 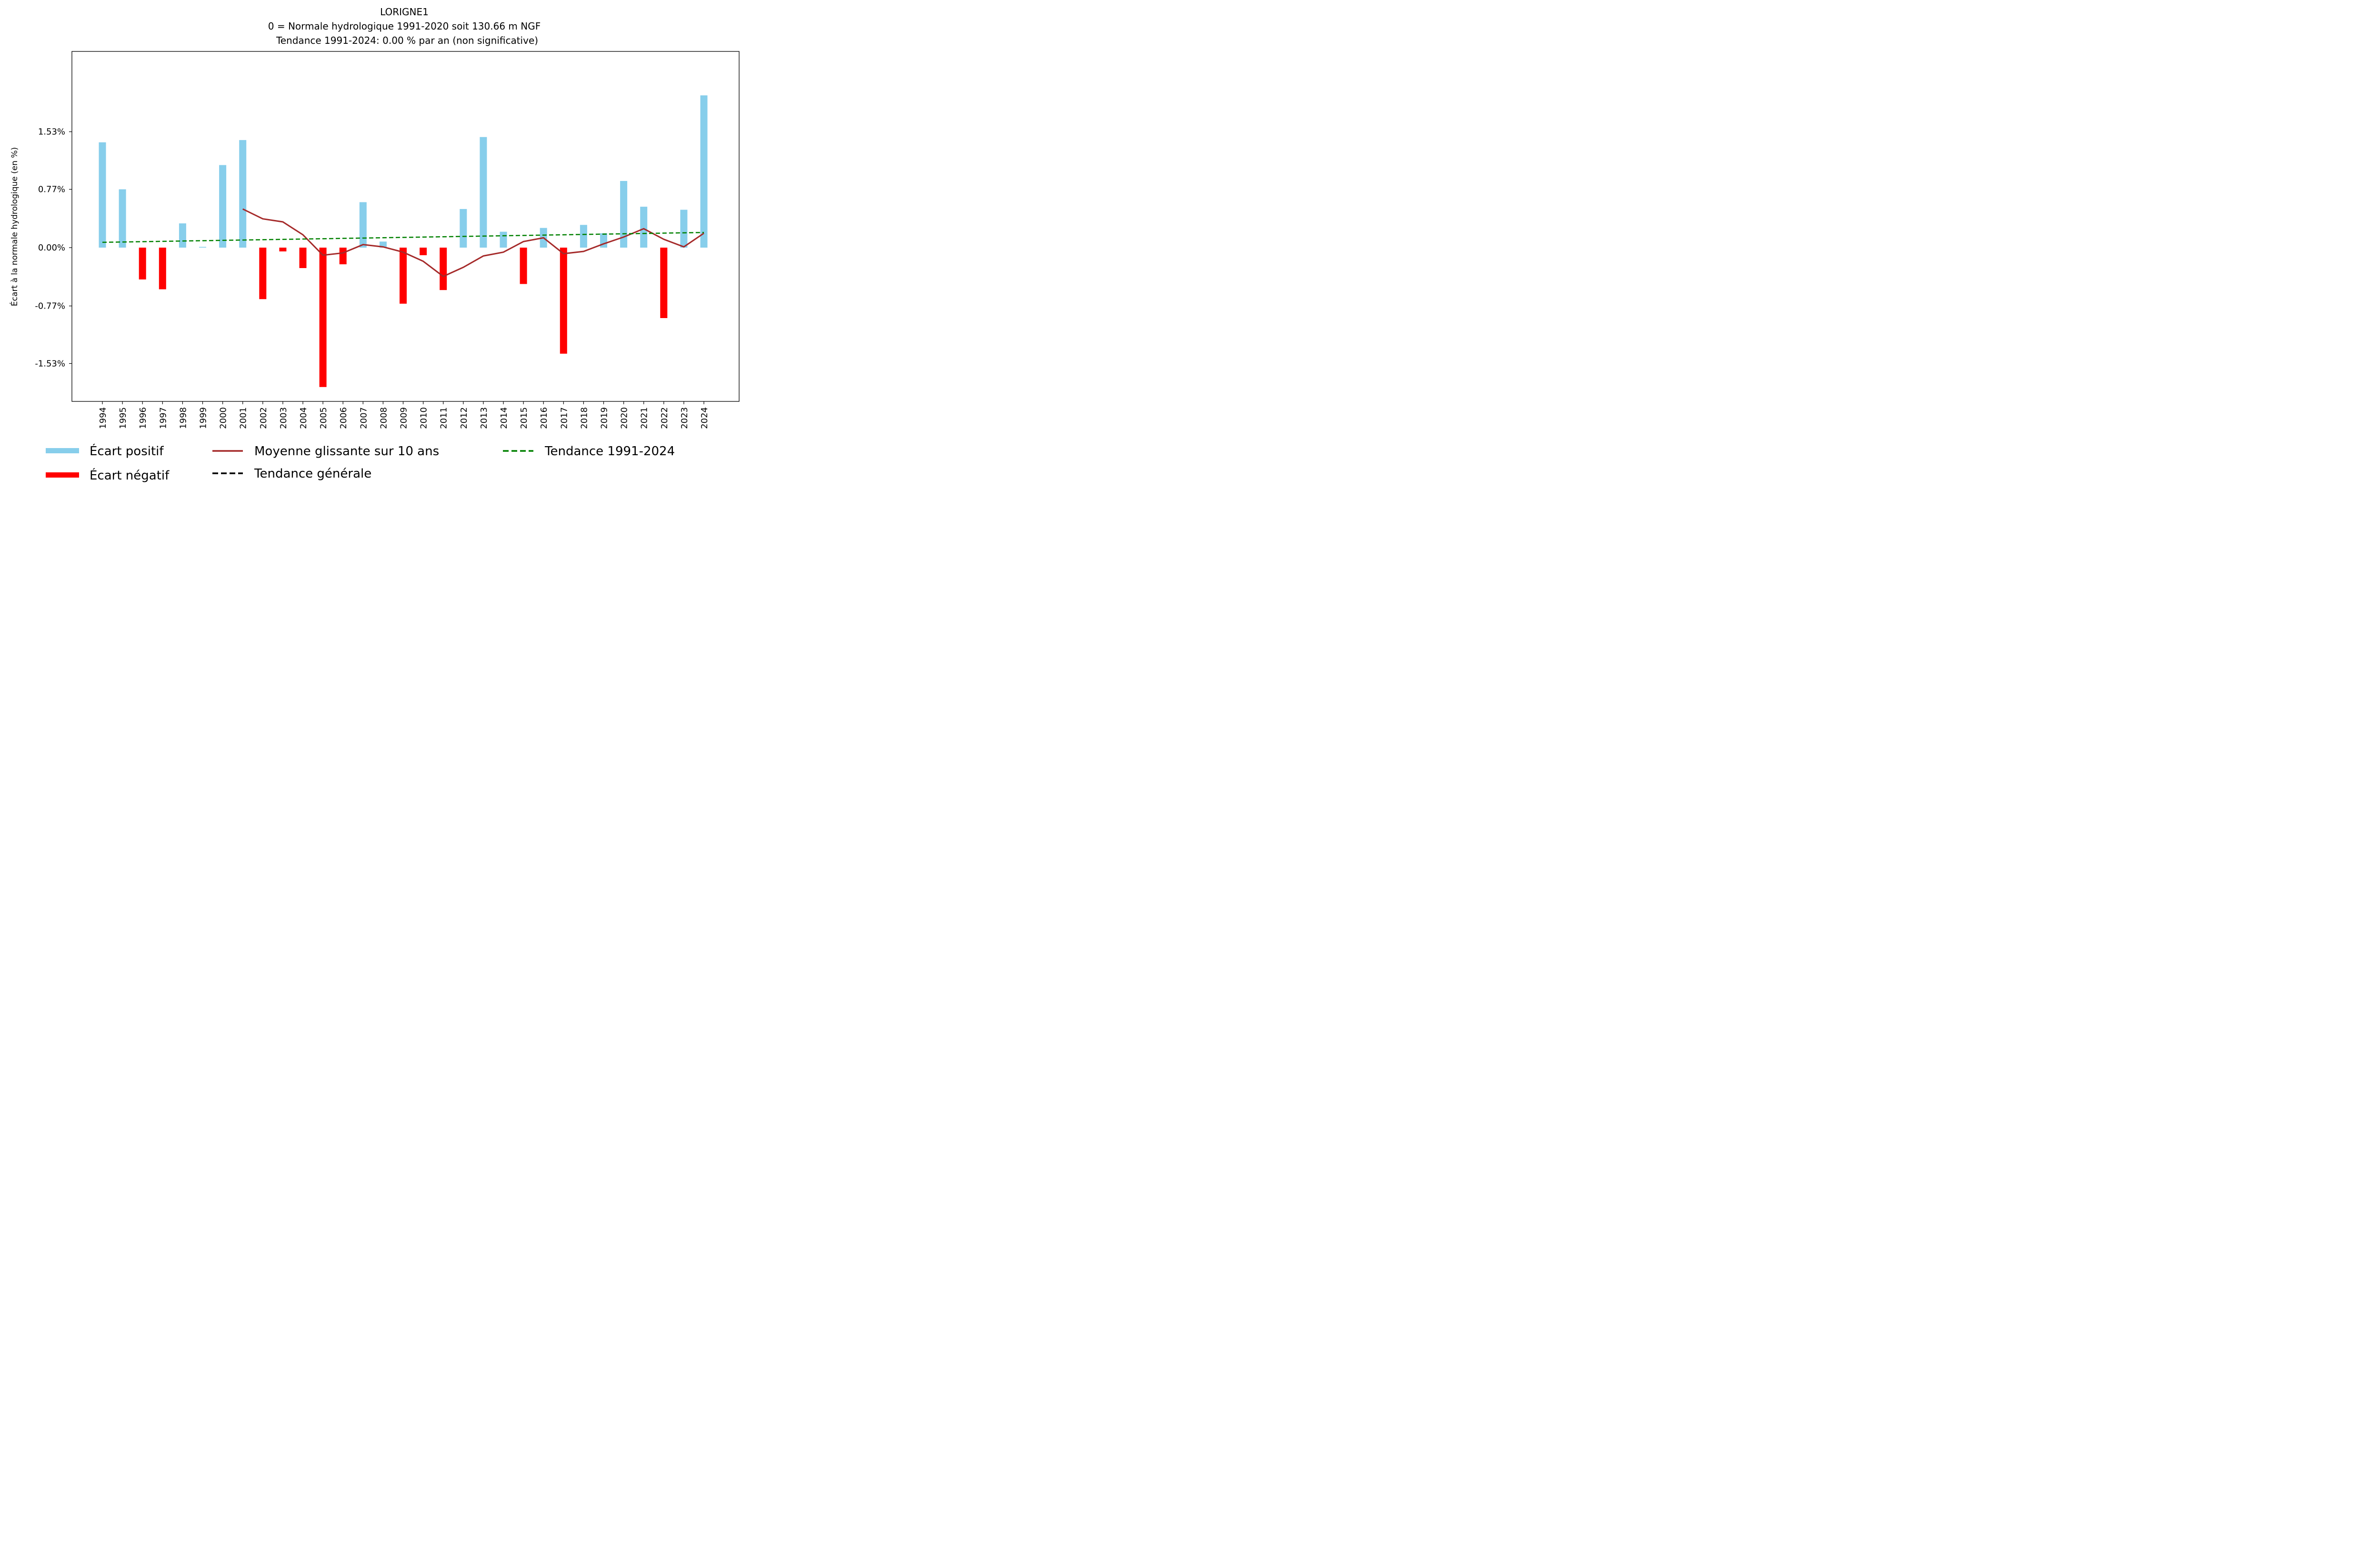 I want to click on x-tick-label: 2000, so click(x=224, y=418).